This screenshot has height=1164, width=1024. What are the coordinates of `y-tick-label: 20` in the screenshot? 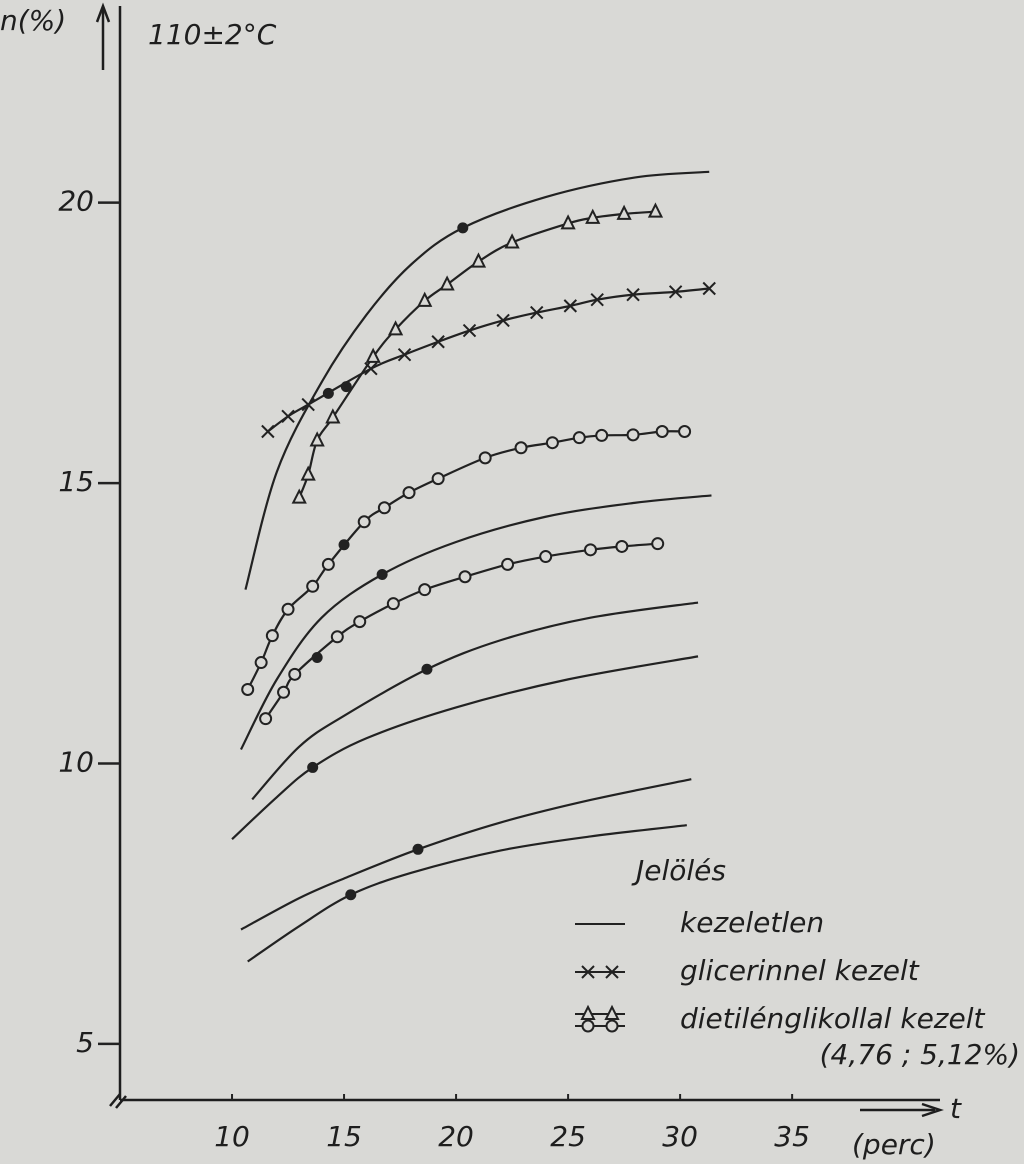 It's located at (76, 201).